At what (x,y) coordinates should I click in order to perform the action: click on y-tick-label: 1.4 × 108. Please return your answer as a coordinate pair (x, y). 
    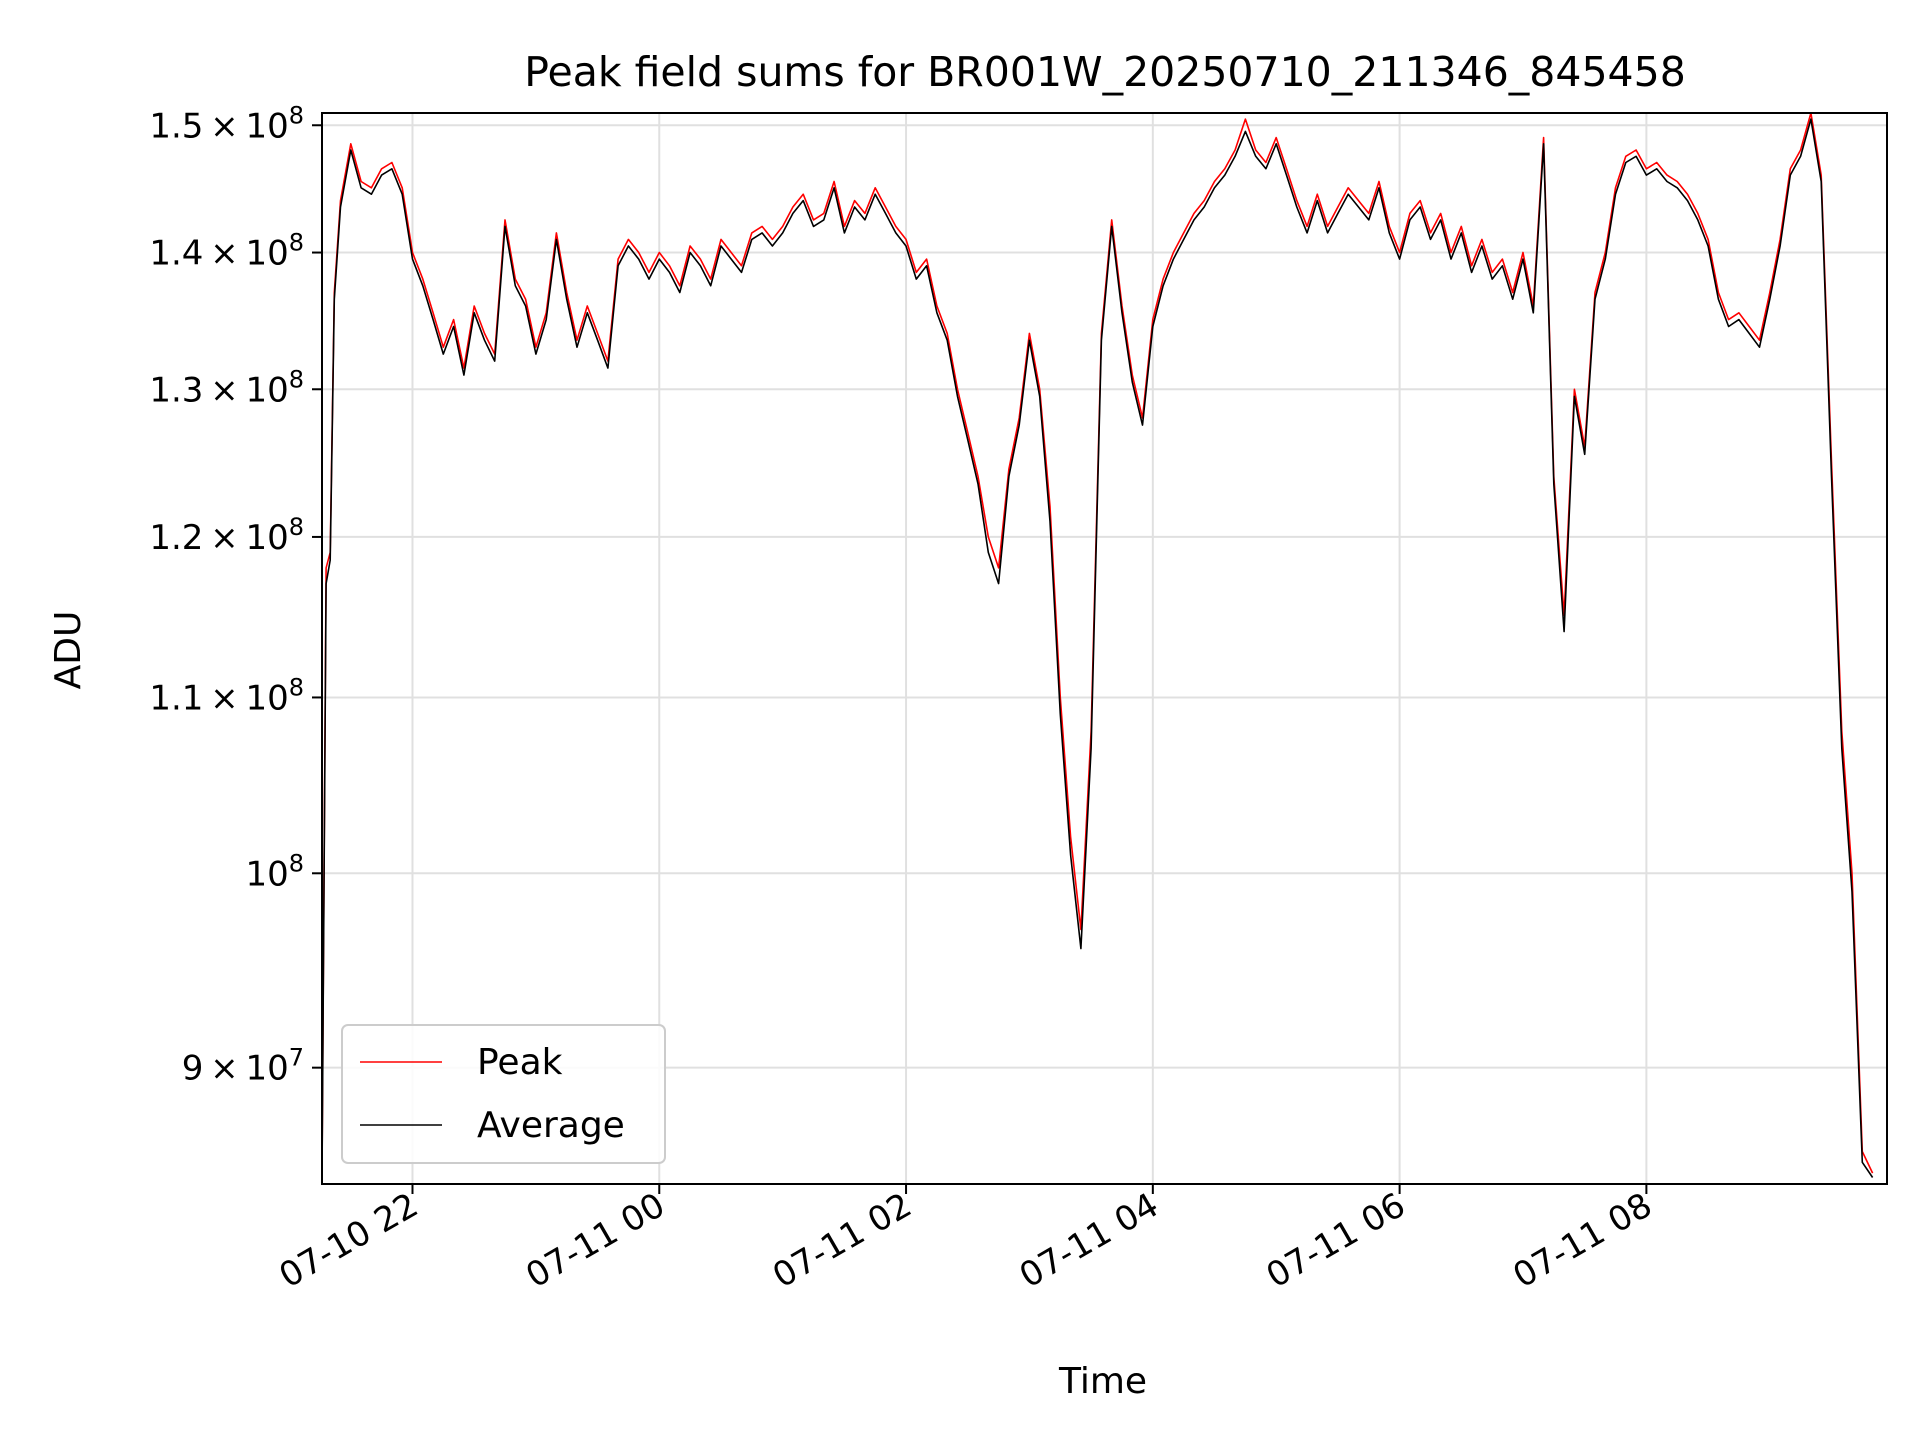
    Looking at the image, I should click on (226, 251).